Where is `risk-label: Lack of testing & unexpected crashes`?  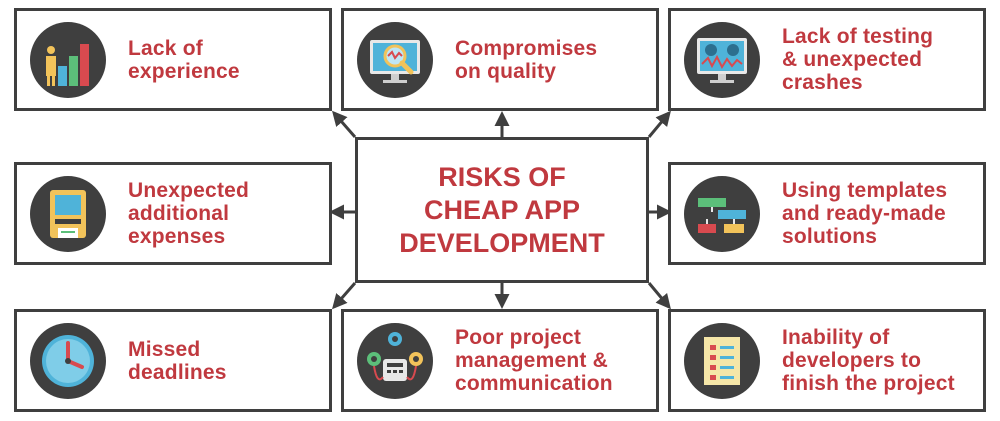 risk-label: Lack of testing & unexpected crashes is located at coordinates (858, 59).